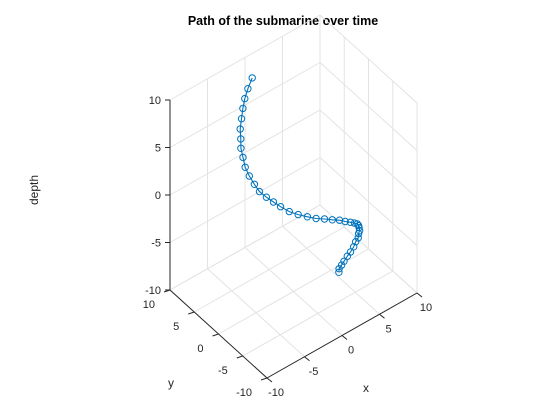  Describe the element at coordinates (156, 244) in the screenshot. I see `z-tick-label: -5` at that location.